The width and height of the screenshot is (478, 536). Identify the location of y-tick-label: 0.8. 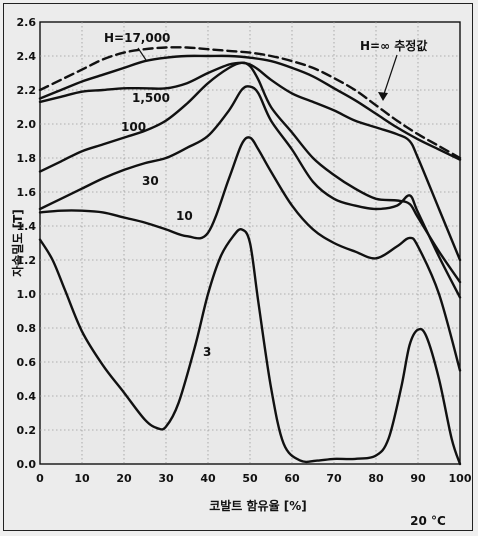
(27, 328).